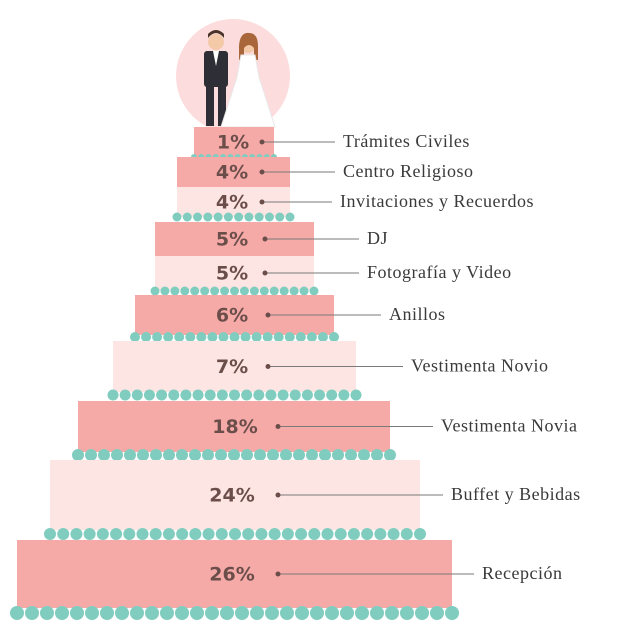 The height and width of the screenshot is (632, 628). I want to click on value-label: 26%, so click(231, 575).